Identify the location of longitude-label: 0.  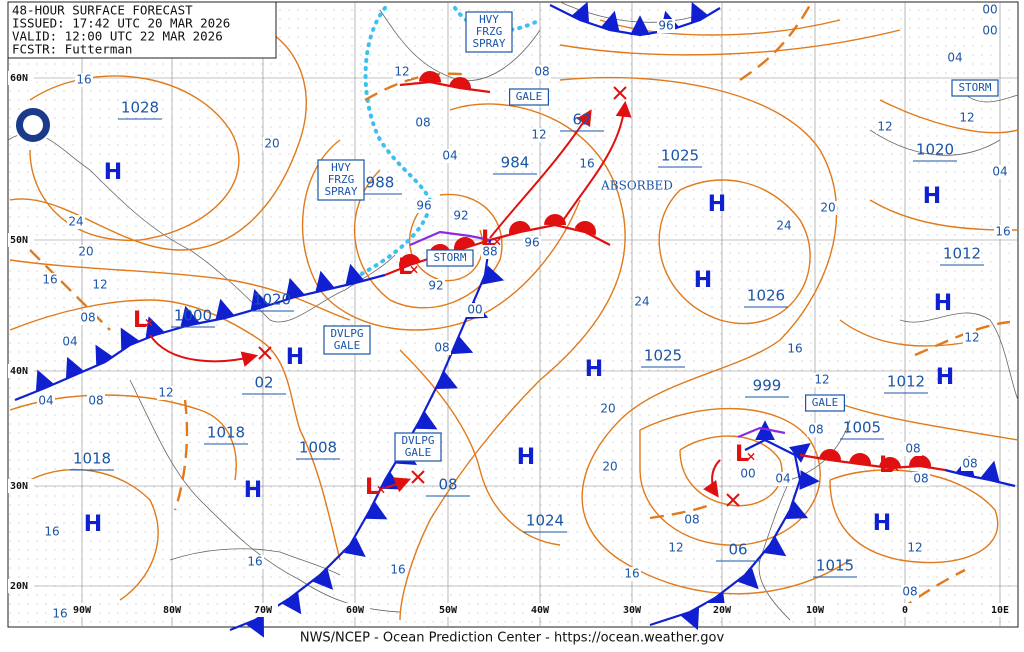
(905, 610).